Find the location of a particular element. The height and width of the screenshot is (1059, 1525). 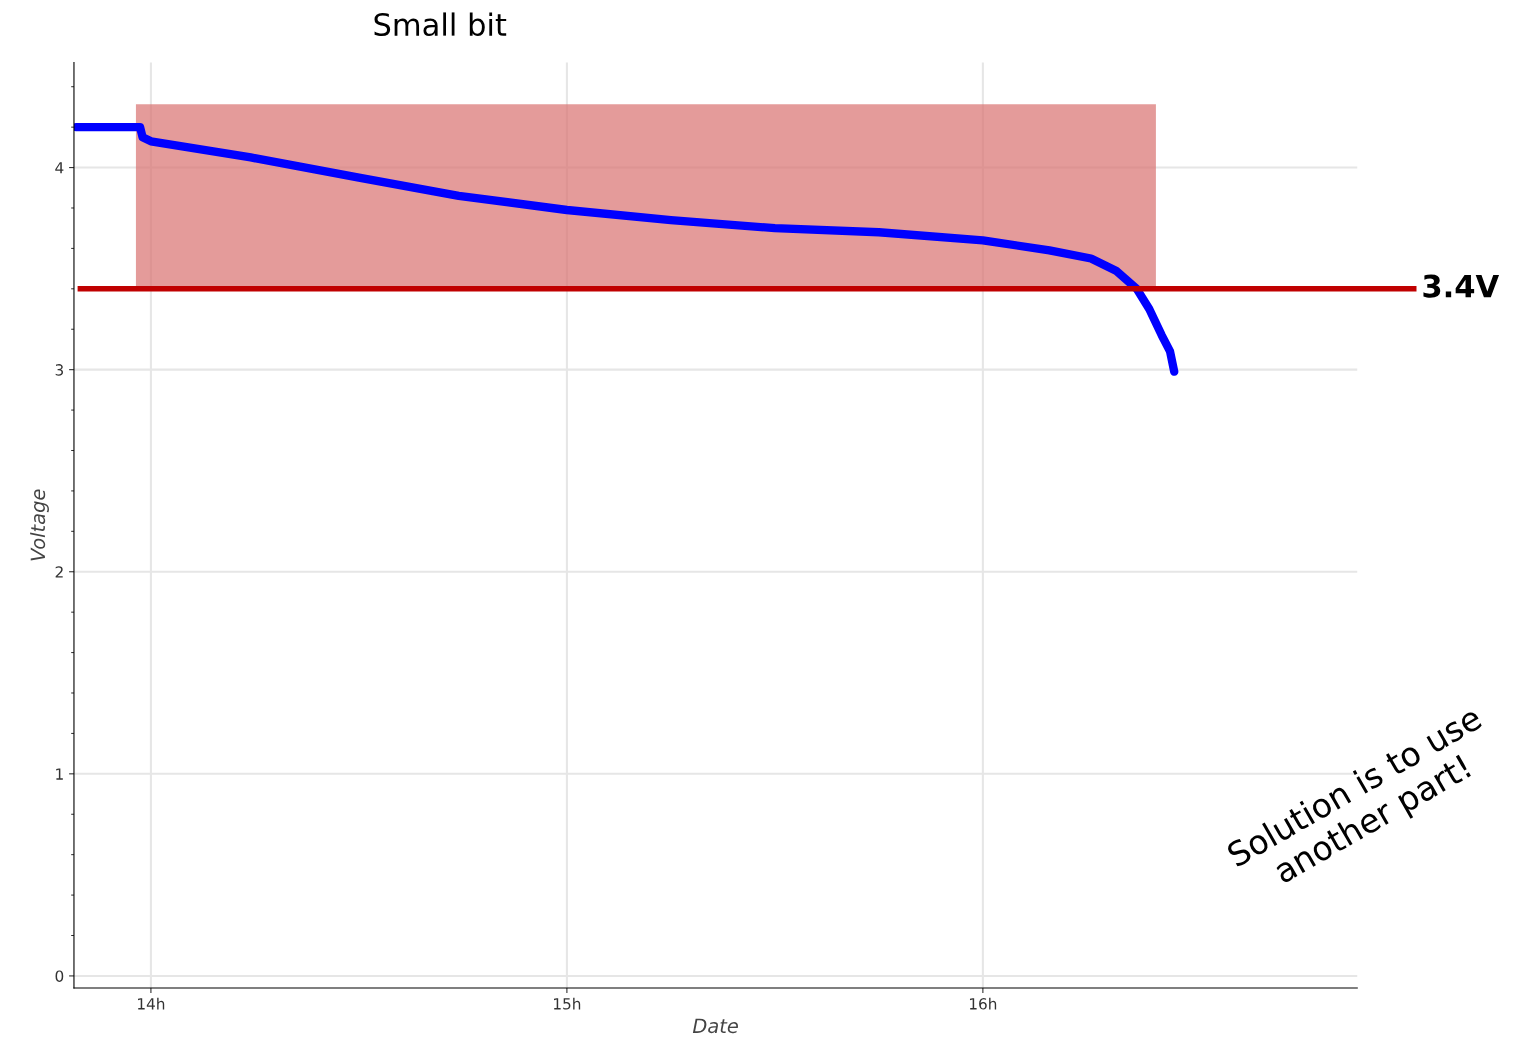

x-tick-label: 15h is located at coordinates (567, 1003).